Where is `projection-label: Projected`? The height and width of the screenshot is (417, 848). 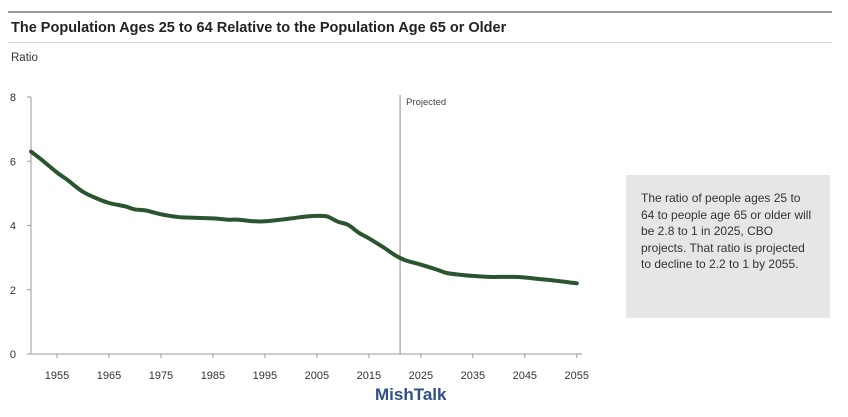
projection-label: Projected is located at coordinates (426, 102).